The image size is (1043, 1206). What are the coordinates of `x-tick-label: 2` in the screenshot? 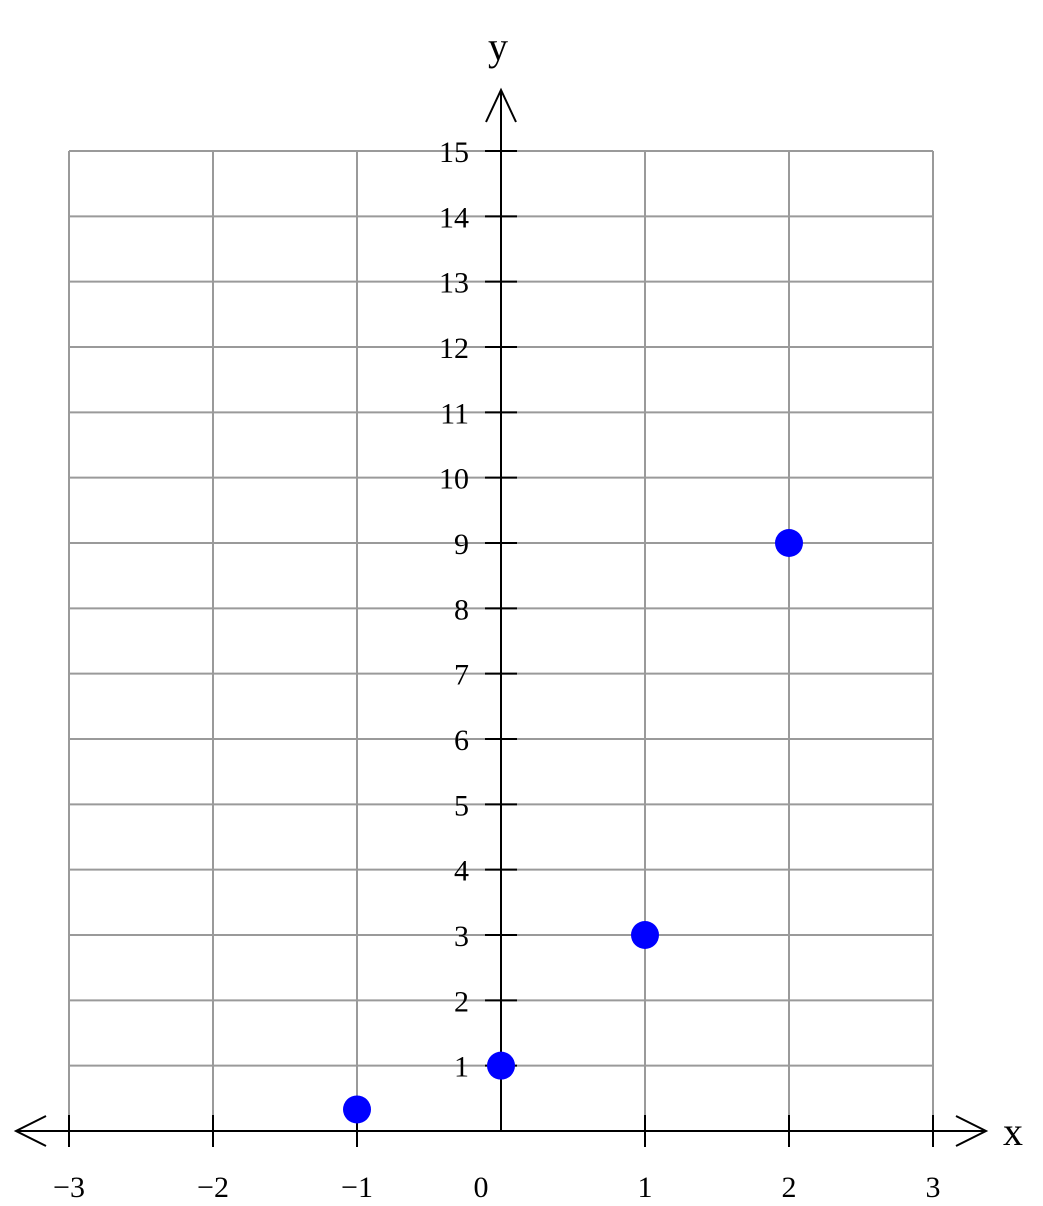 It's located at (789, 1187).